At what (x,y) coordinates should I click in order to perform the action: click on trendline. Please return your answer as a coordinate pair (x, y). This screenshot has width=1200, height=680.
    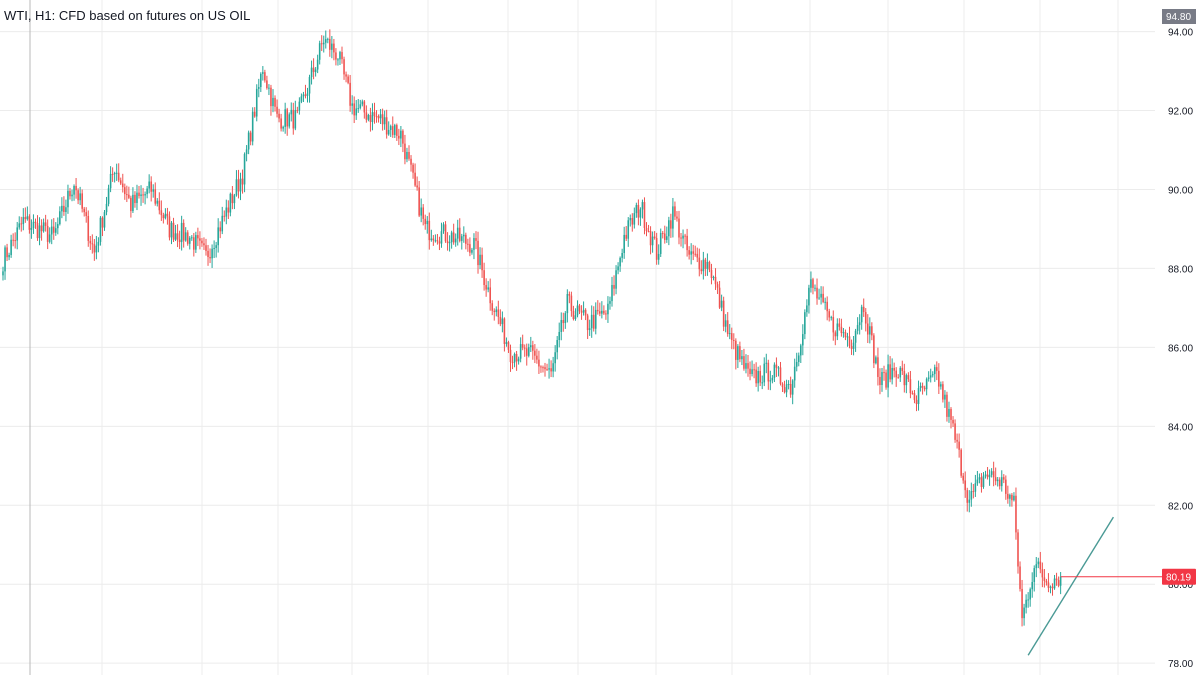
    Looking at the image, I should click on (1071, 586).